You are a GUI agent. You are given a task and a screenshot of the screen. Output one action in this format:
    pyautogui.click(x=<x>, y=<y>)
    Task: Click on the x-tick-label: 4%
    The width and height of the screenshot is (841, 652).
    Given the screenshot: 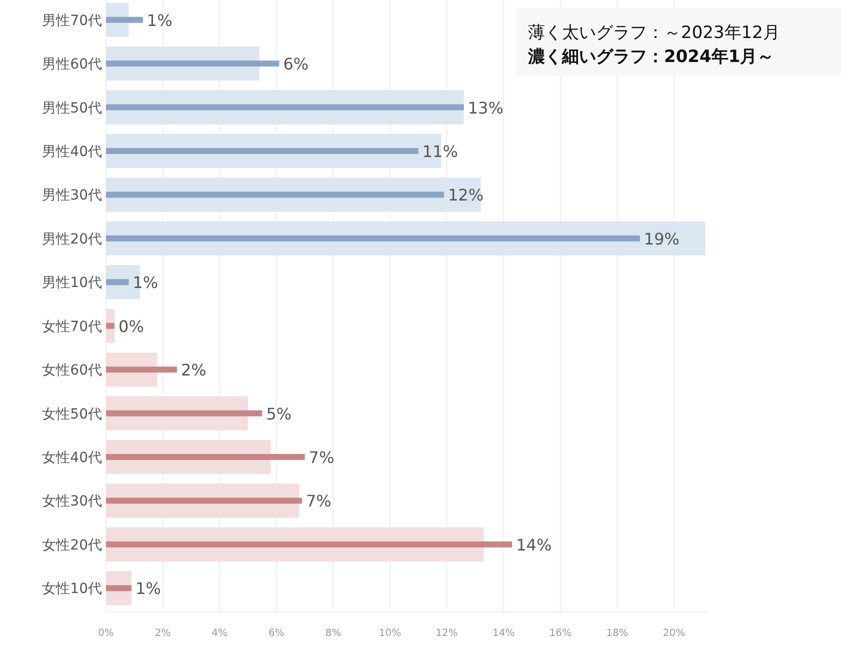 What is the action you would take?
    pyautogui.click(x=220, y=633)
    